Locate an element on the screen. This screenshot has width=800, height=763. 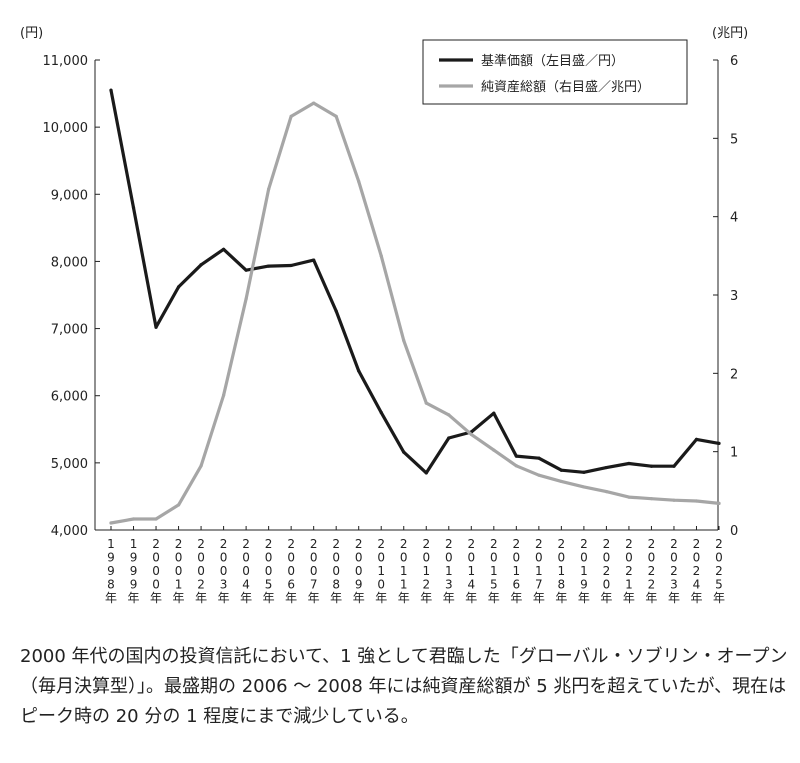
right-tick-label: 3 is located at coordinates (734, 296).